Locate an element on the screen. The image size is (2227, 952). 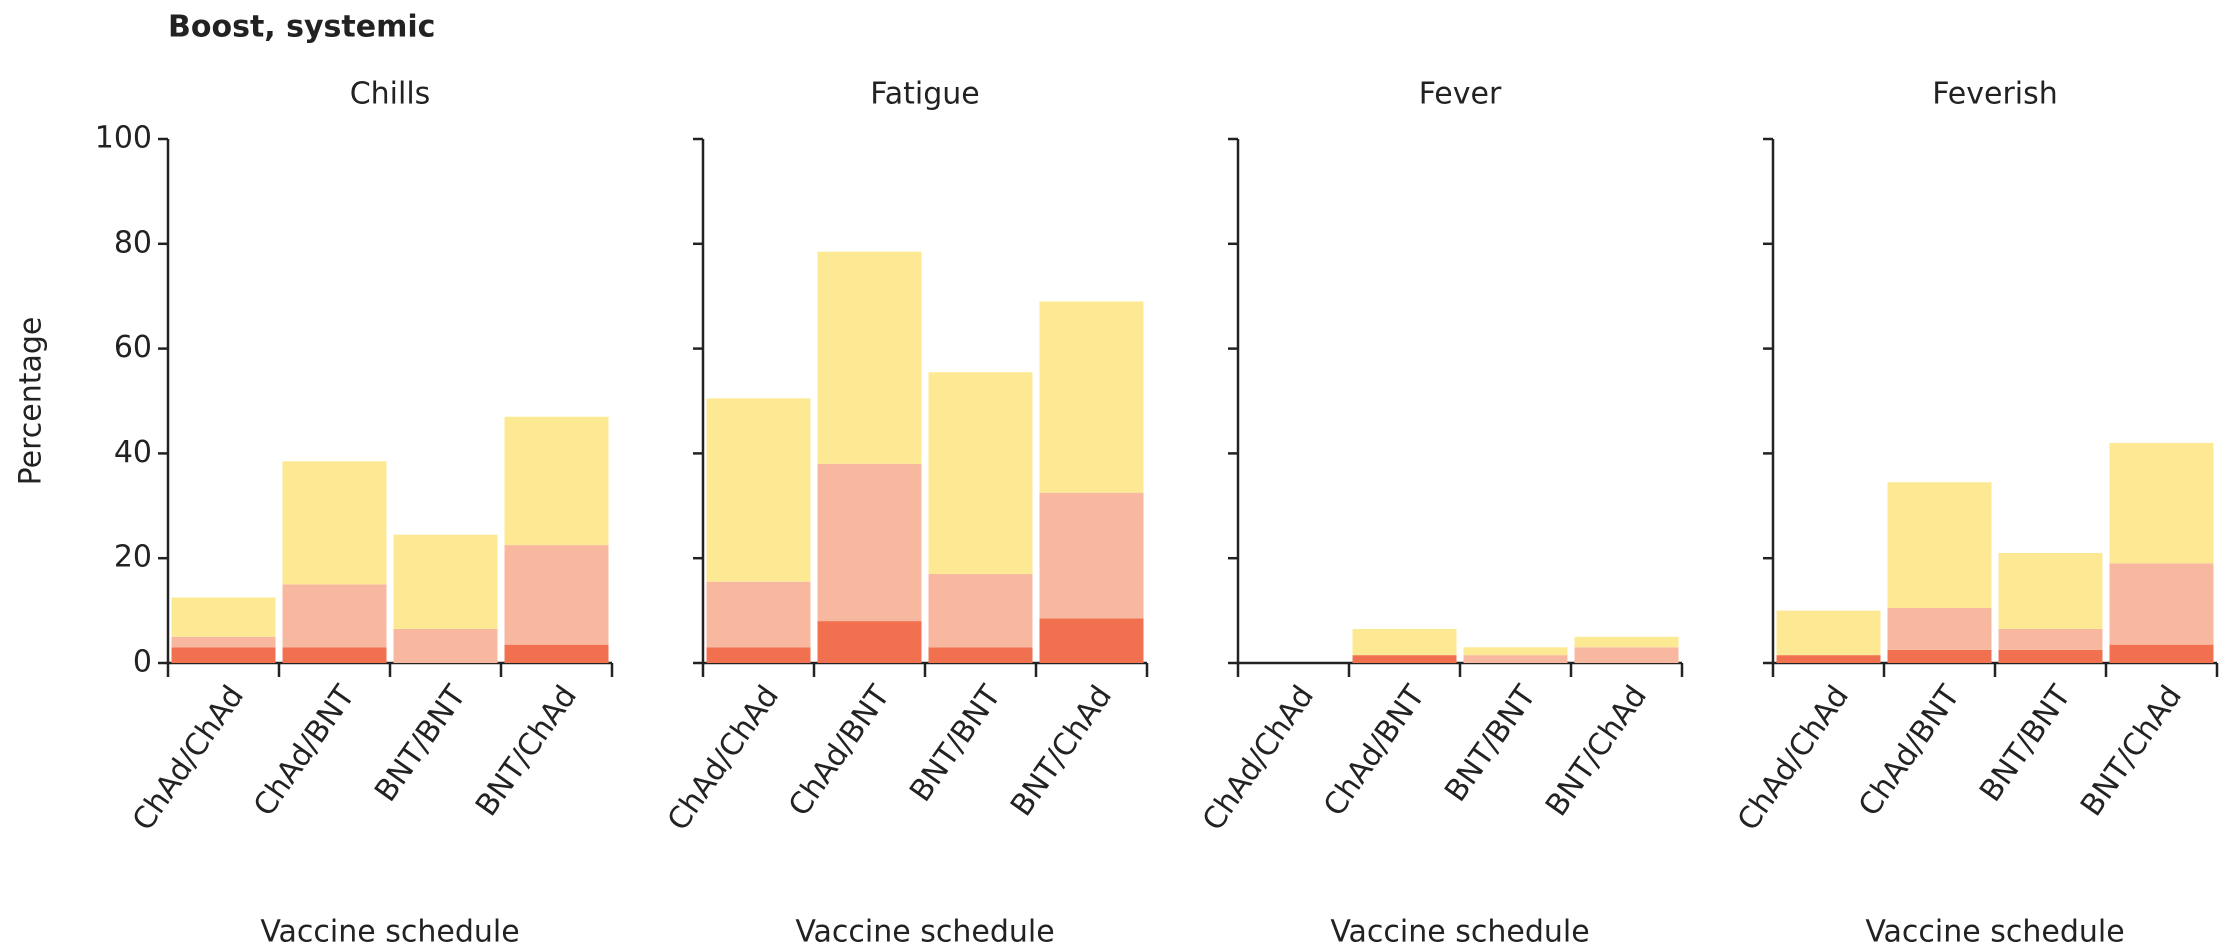
y-tick-label: 80 is located at coordinates (133, 242).